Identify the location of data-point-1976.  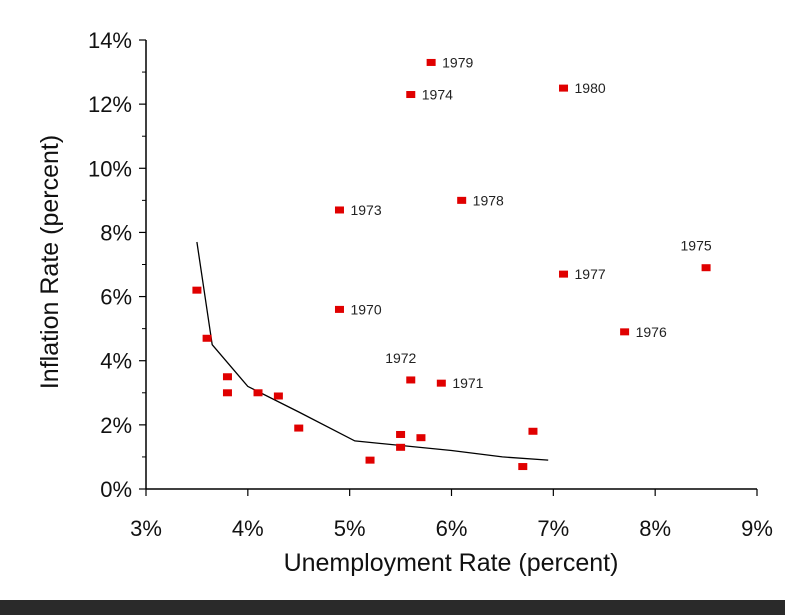
(625, 332).